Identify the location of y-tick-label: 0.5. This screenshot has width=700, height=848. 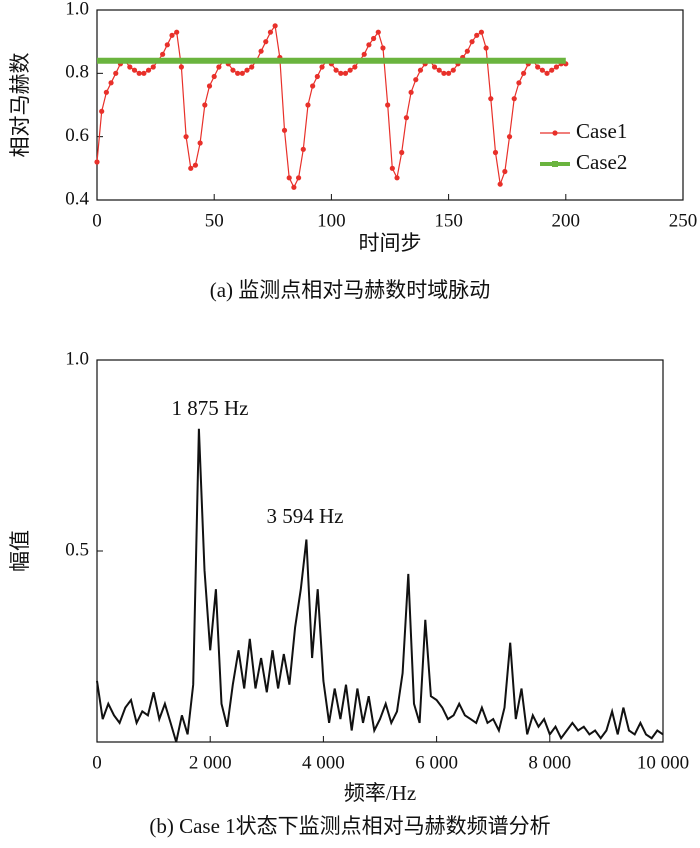
(77, 549).